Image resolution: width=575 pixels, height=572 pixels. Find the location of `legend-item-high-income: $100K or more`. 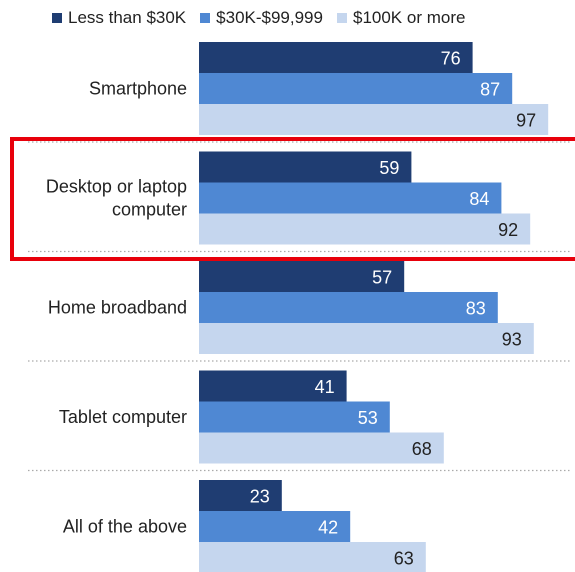

legend-item-high-income: $100K or more is located at coordinates (401, 18).